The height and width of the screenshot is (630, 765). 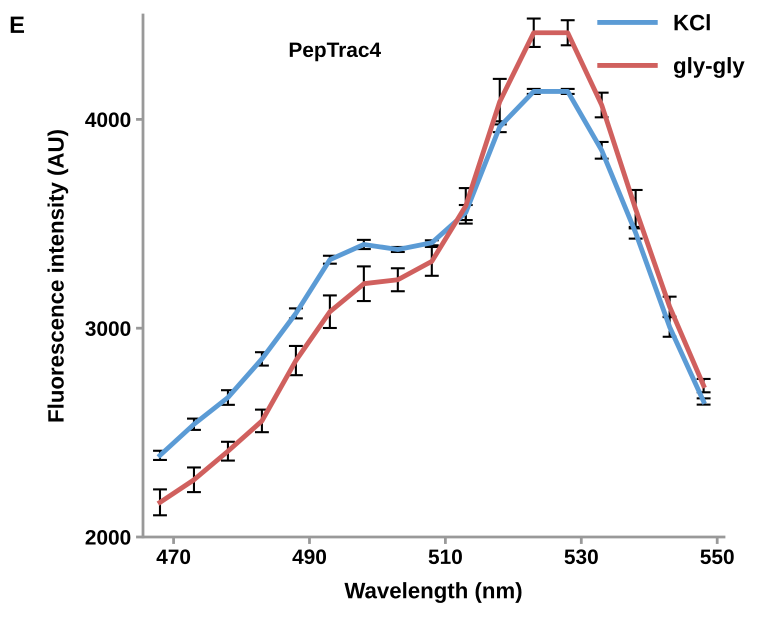 What do you see at coordinates (57, 276) in the screenshot?
I see `y-axis-title: Fluorescence intensity (AU)` at bounding box center [57, 276].